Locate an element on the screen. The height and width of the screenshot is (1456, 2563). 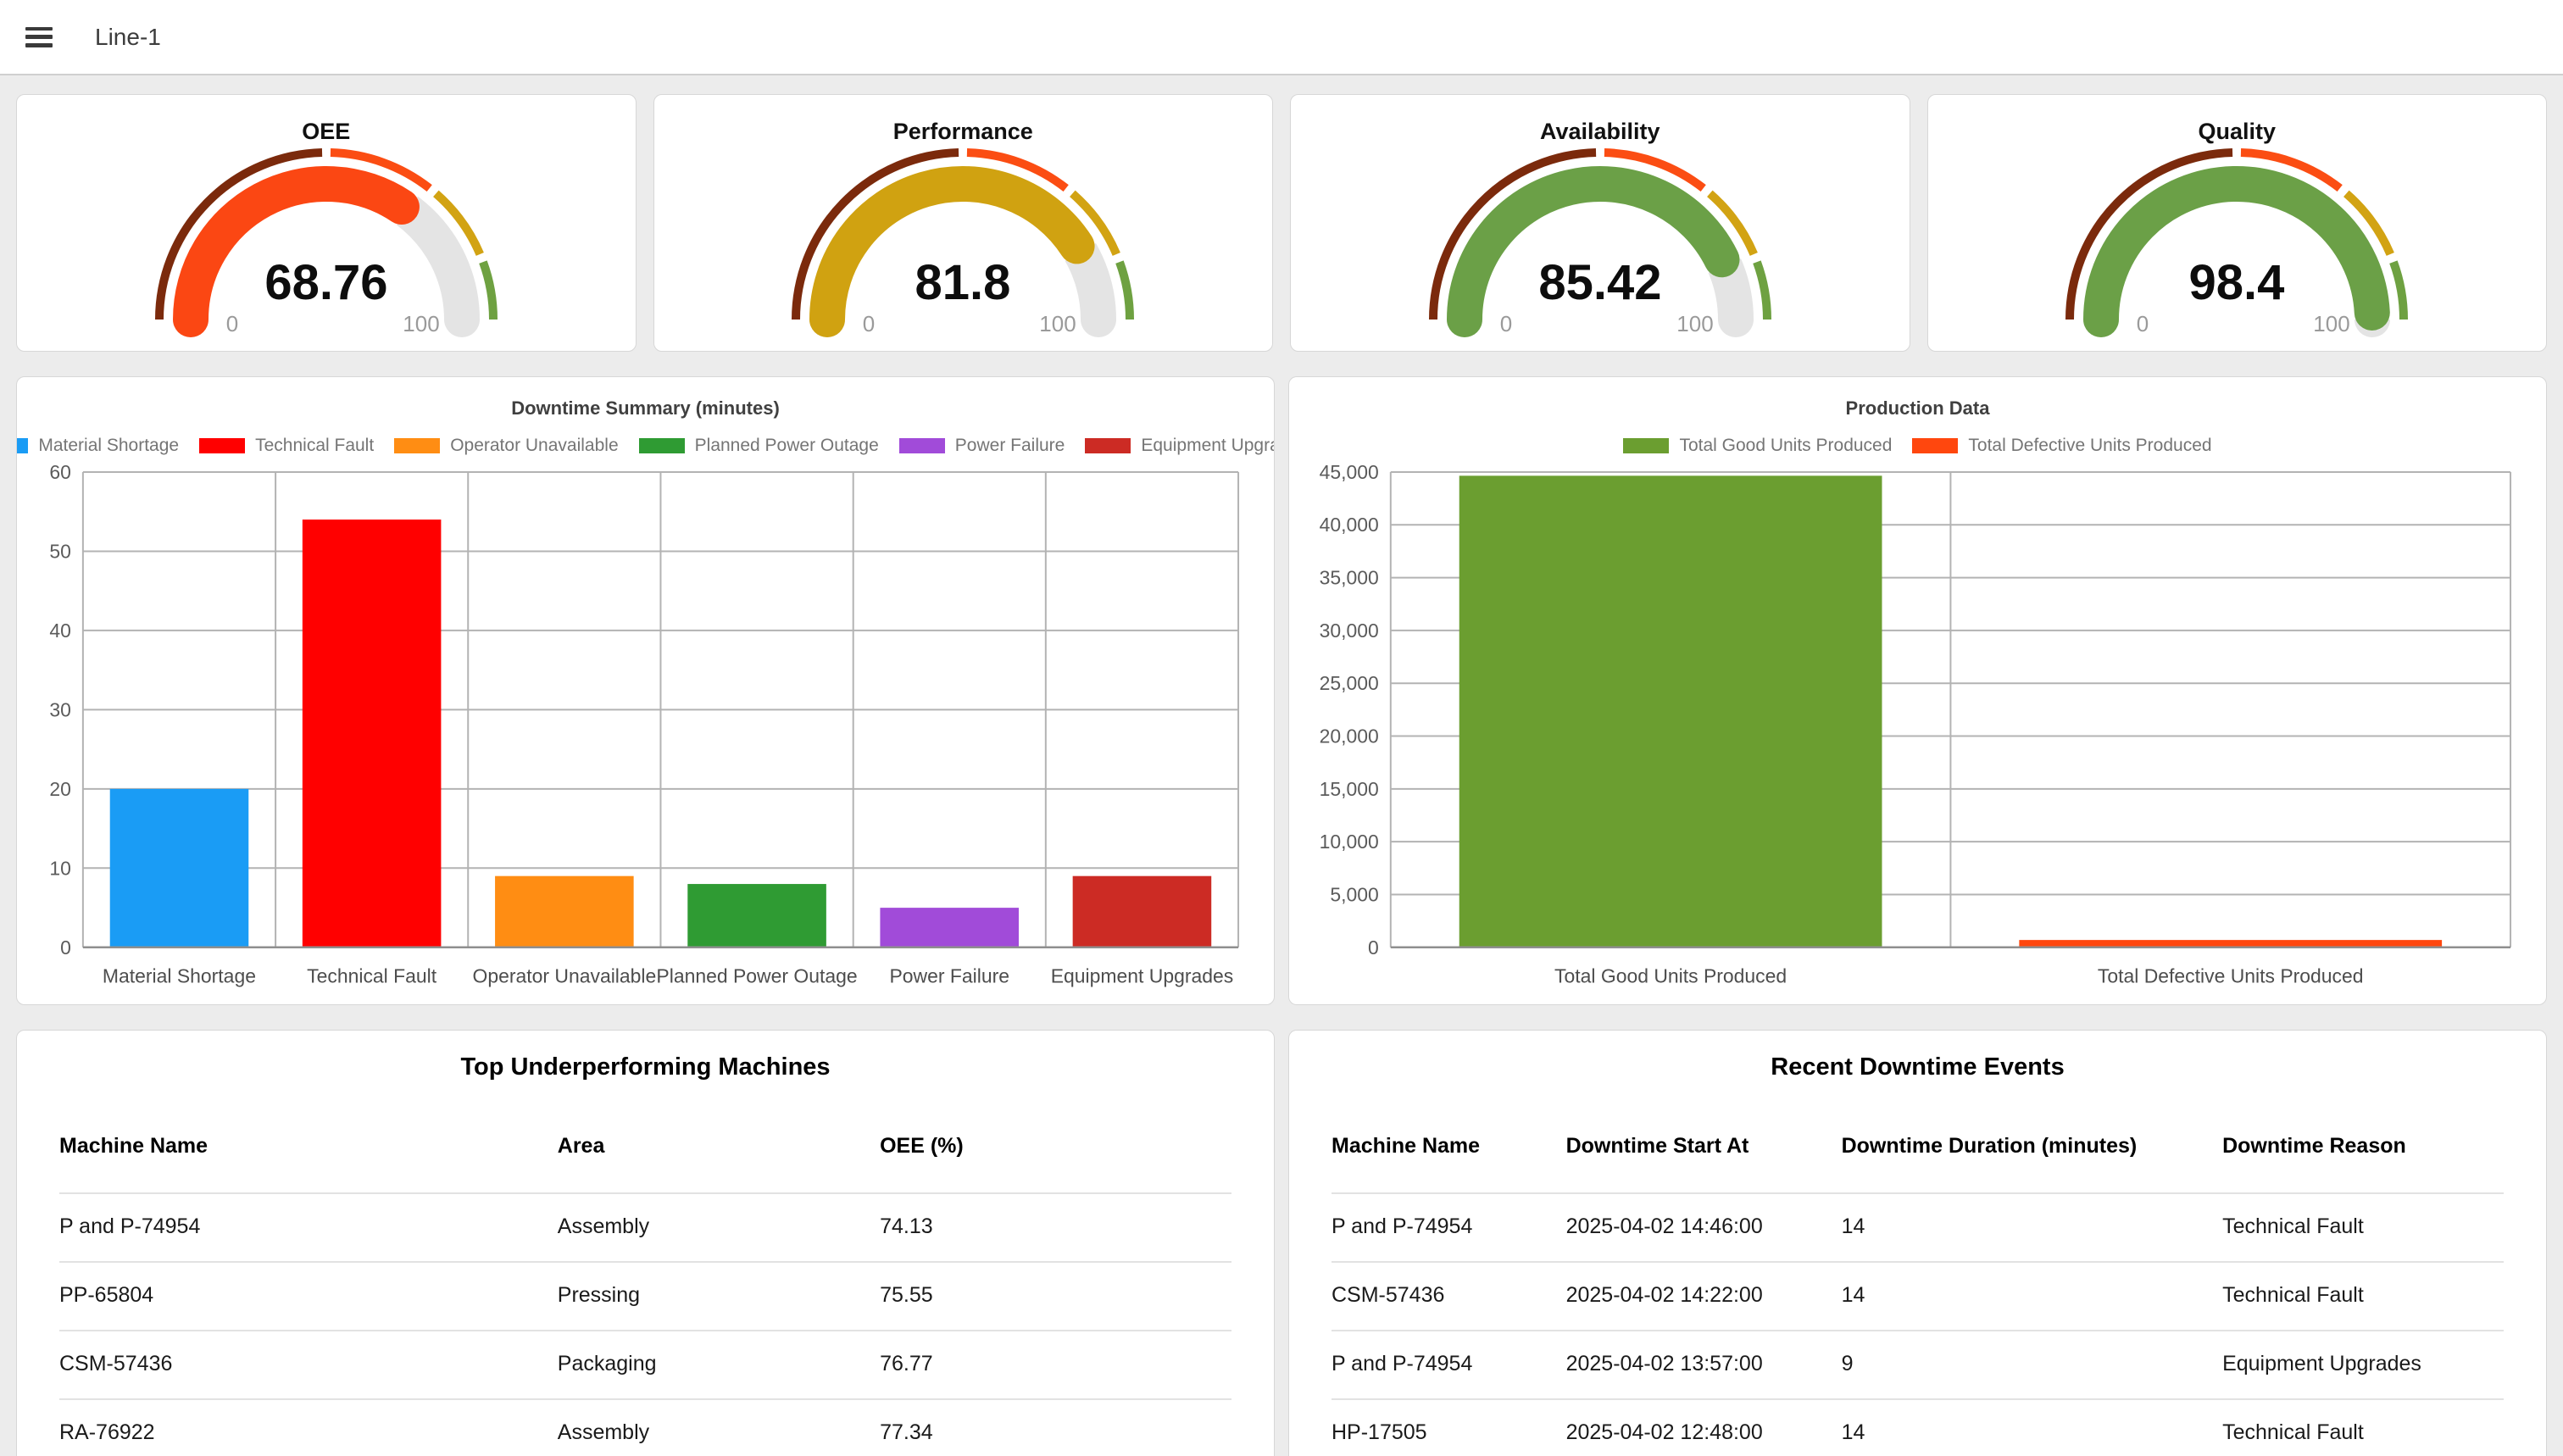
table-row: RA-76922 Assembly 77.34 is located at coordinates (645, 1428).